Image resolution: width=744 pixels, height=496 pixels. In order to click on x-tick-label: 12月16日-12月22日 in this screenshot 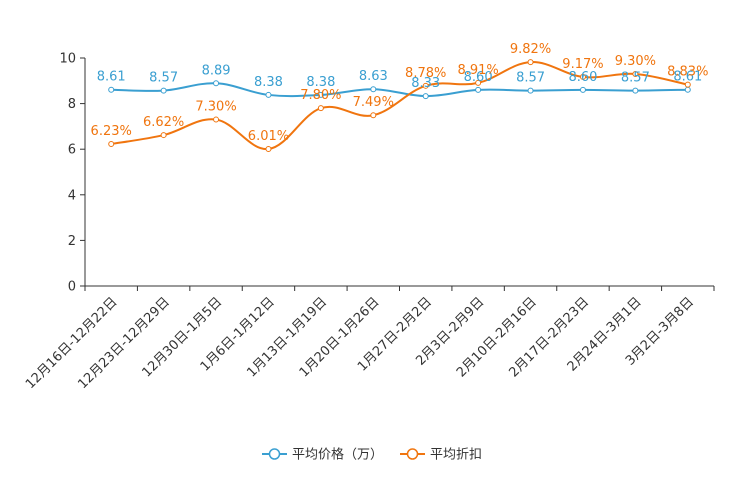, I will do `click(71, 343)`.